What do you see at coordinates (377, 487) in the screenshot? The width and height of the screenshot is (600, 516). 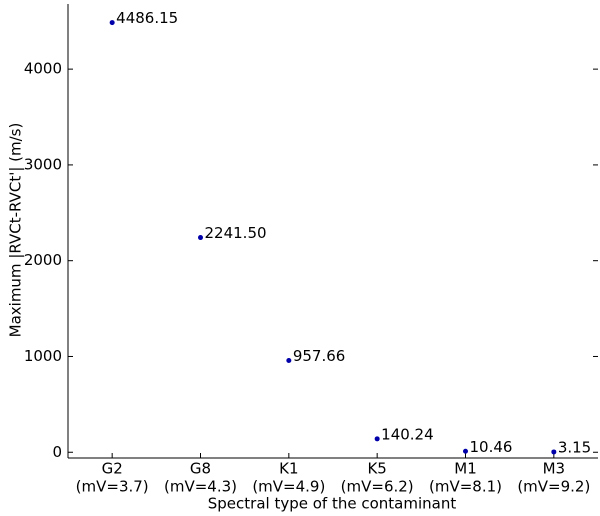 I see `x-tick-sublabel: (mV=6.2)` at bounding box center [377, 487].